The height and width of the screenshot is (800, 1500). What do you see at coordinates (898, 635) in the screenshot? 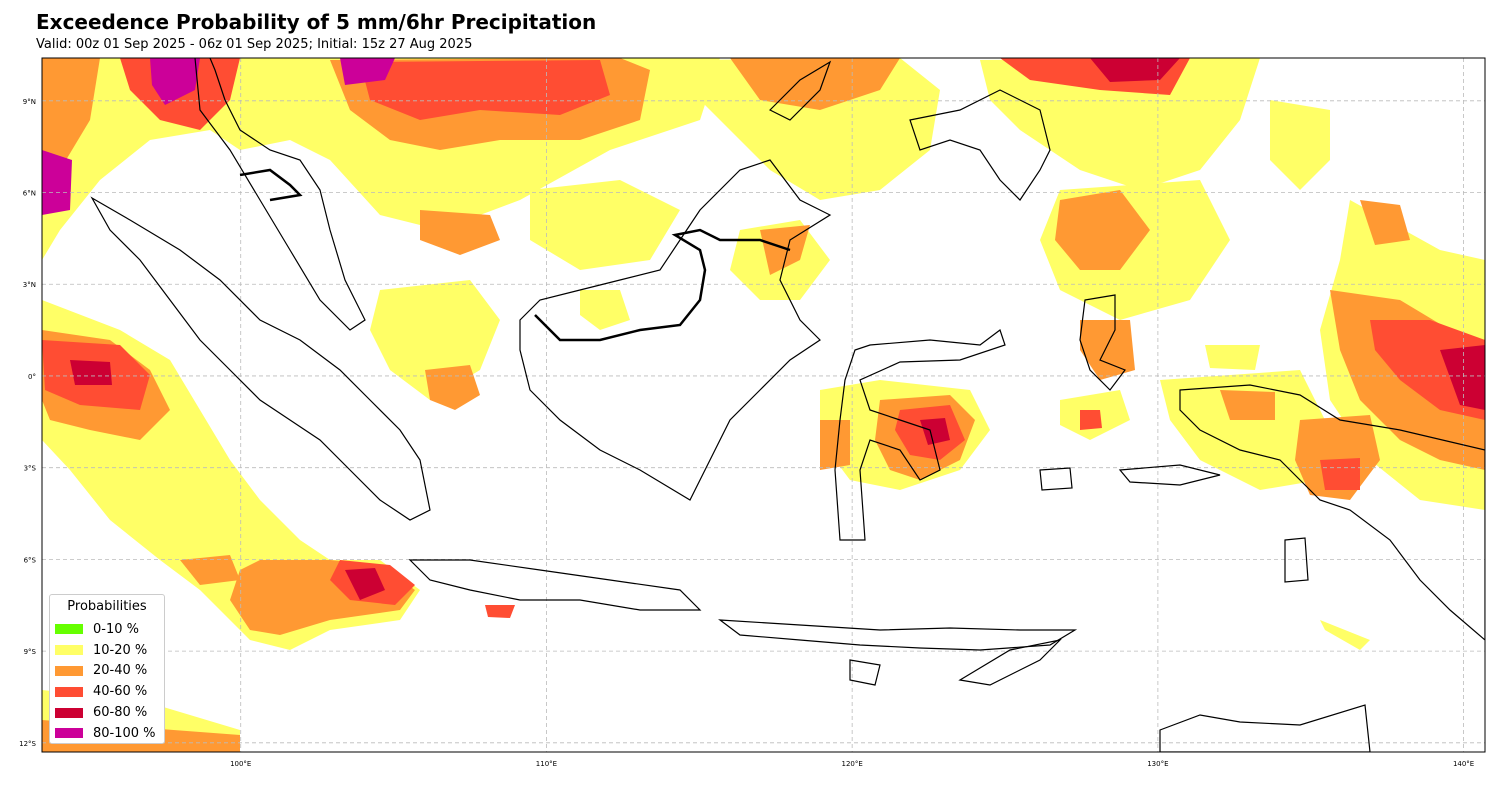
I see `lesser-sunda-coastline` at bounding box center [898, 635].